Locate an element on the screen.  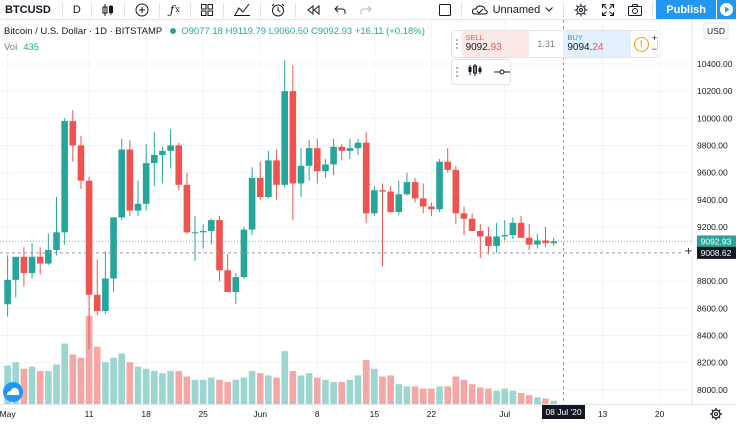
buy-sell-panel: SELL 9092.93 1.31 BUY 9094.24 ! + − is located at coordinates (554, 44).